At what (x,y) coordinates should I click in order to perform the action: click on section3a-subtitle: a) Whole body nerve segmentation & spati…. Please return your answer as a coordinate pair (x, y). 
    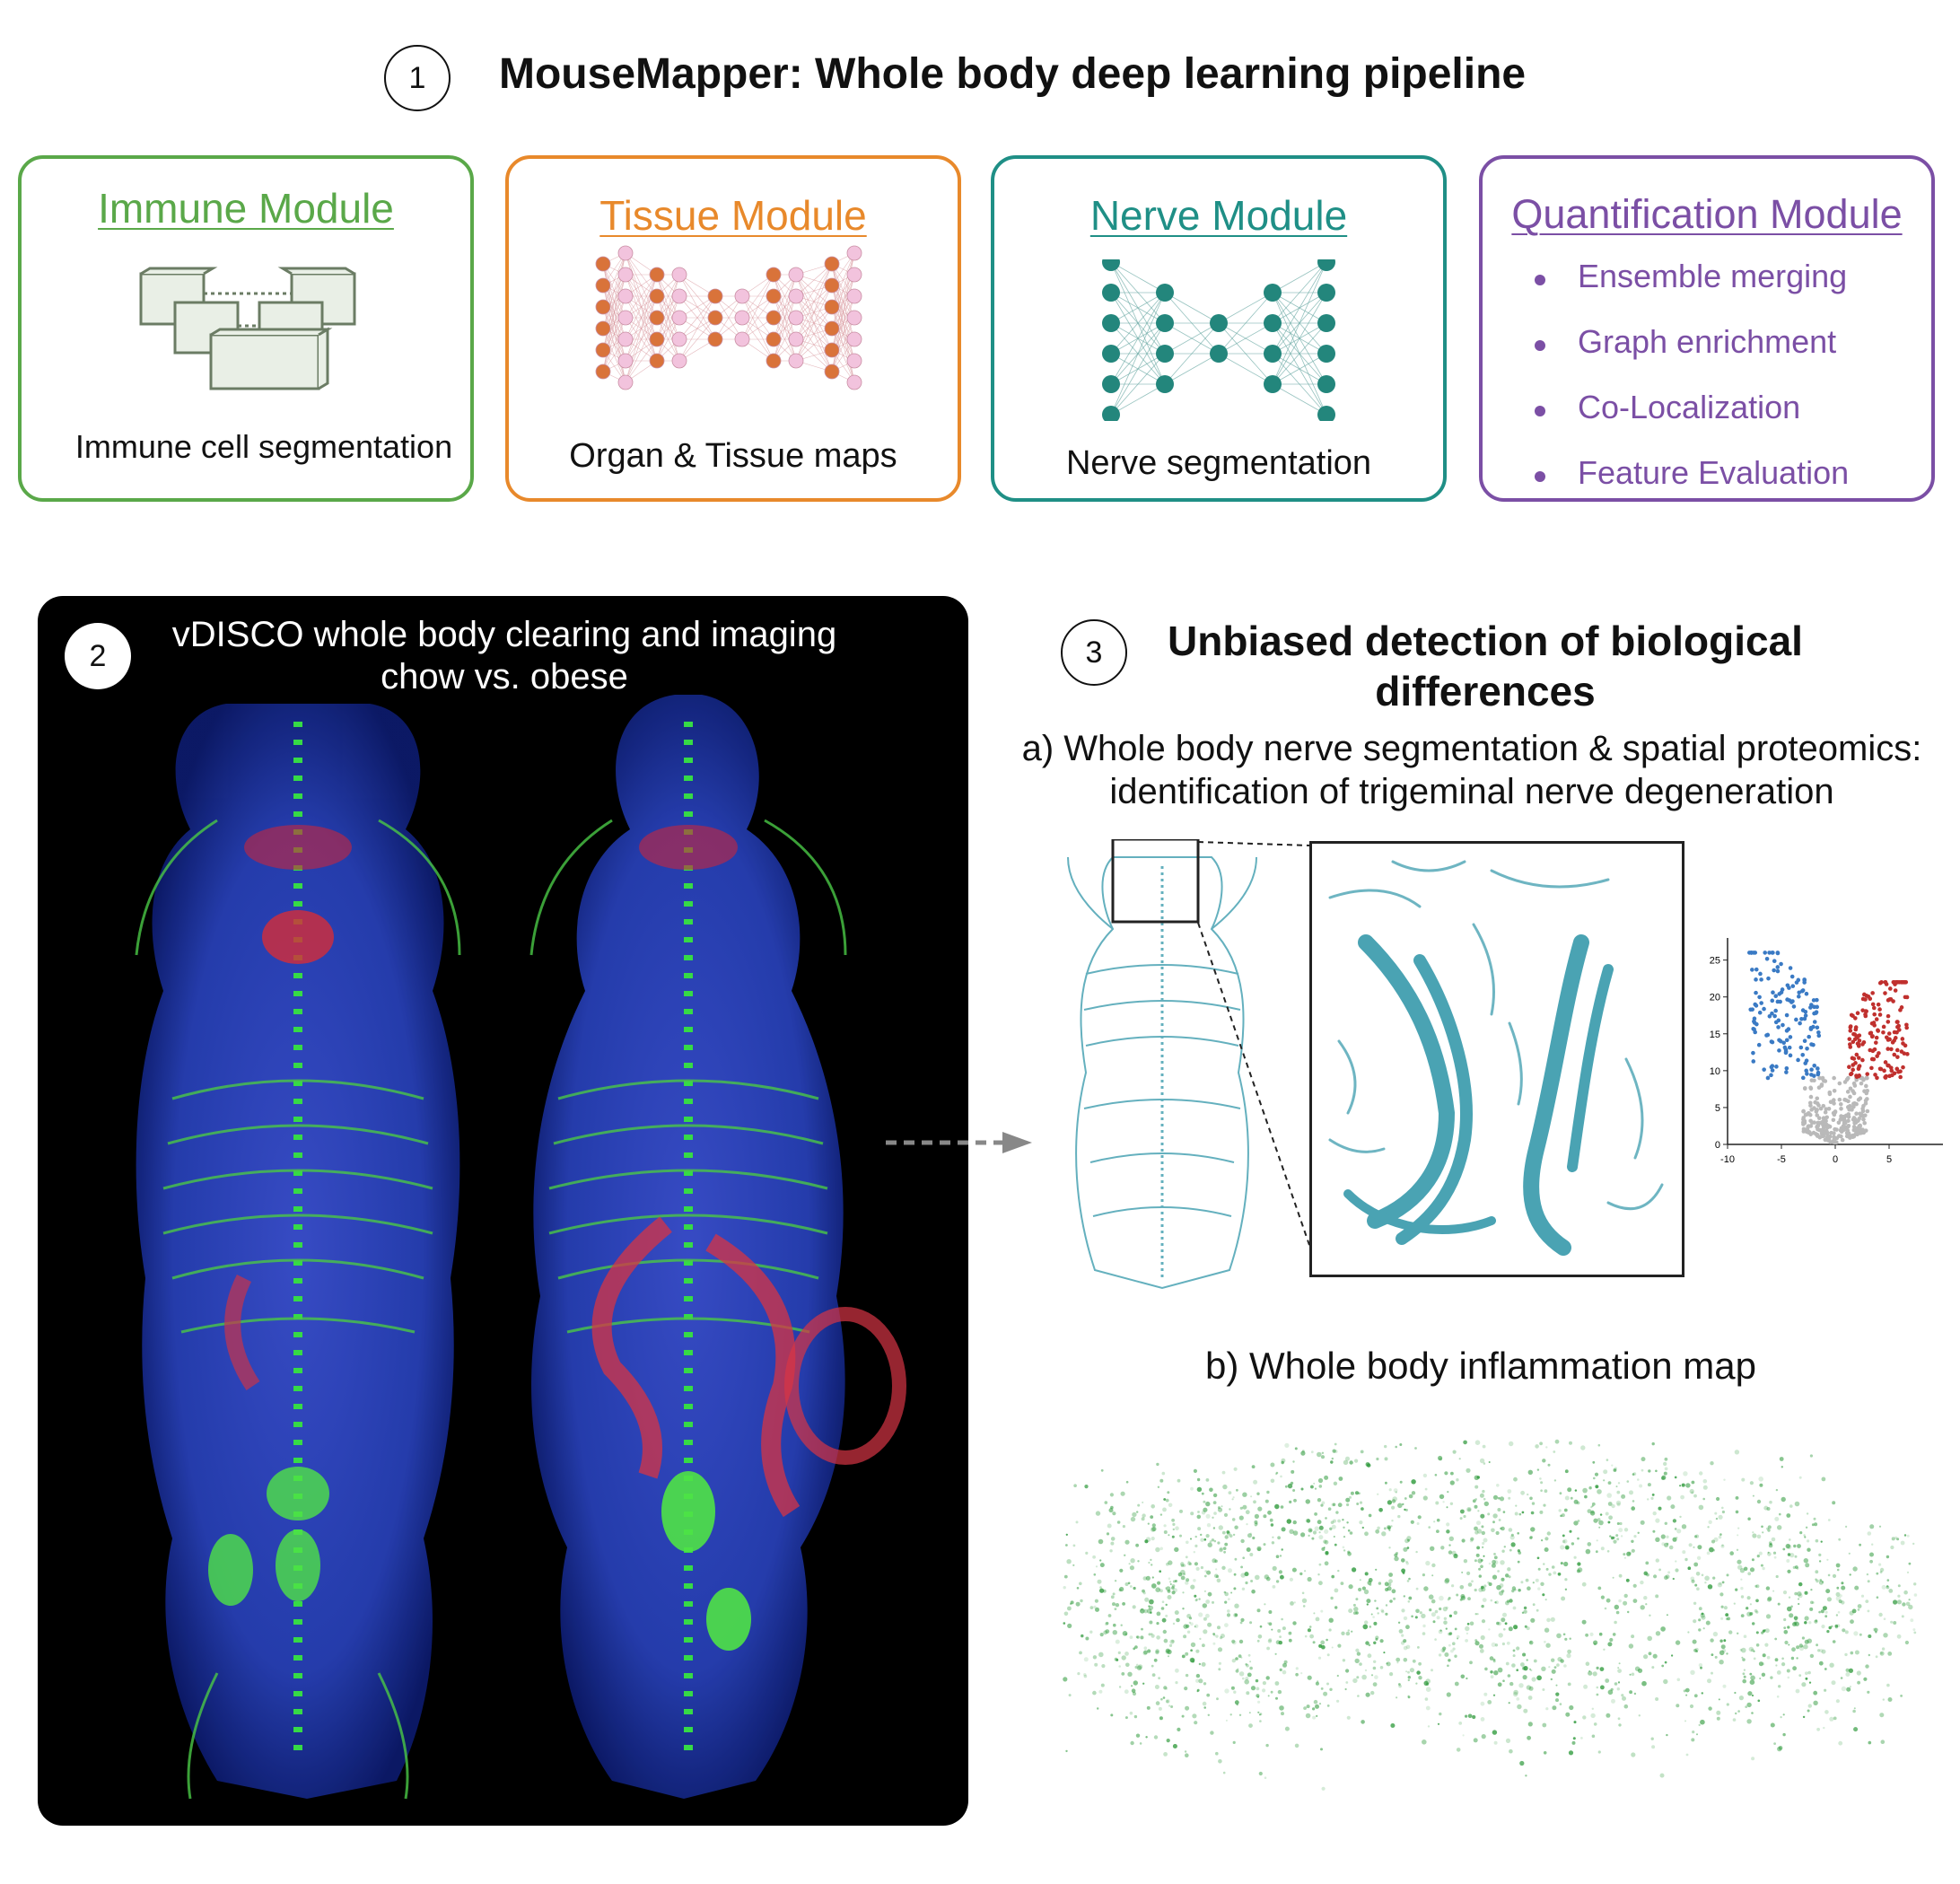
    Looking at the image, I should click on (1471, 770).